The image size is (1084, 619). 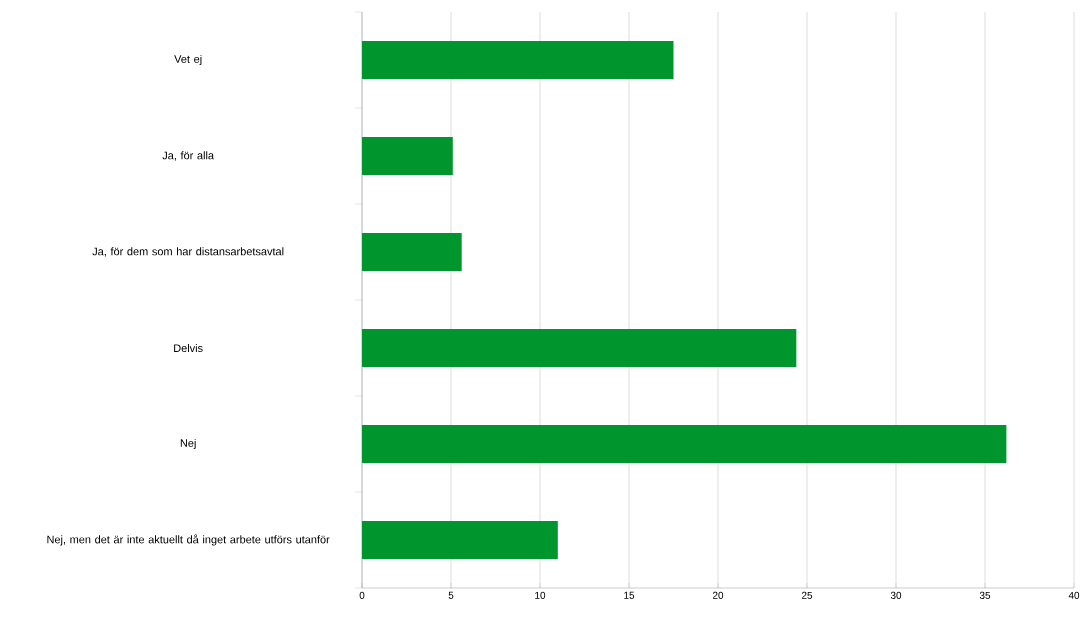 What do you see at coordinates (188, 540) in the screenshot?
I see `y-tick-label: Nej, men det är inte aktuellt då inget arbete utförs utanför` at bounding box center [188, 540].